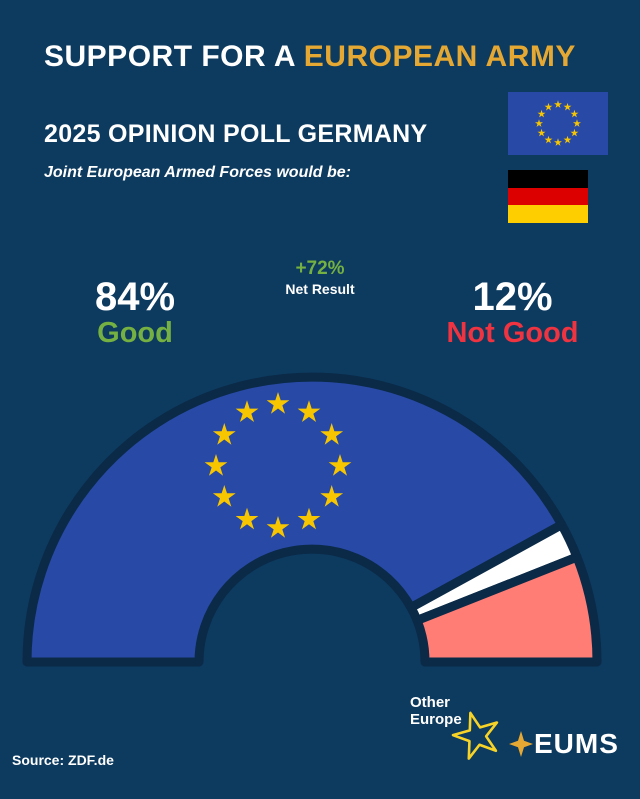  I want to click on stat-not-good-label: Not Good, so click(512, 333).